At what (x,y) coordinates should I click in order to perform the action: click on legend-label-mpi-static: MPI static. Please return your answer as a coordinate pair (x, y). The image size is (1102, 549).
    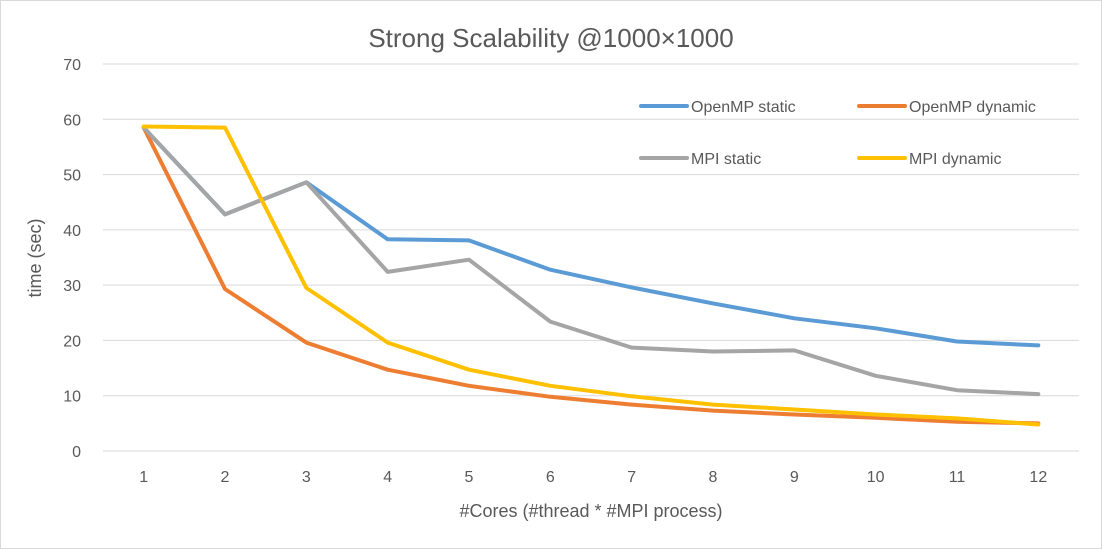
    Looking at the image, I should click on (726, 159).